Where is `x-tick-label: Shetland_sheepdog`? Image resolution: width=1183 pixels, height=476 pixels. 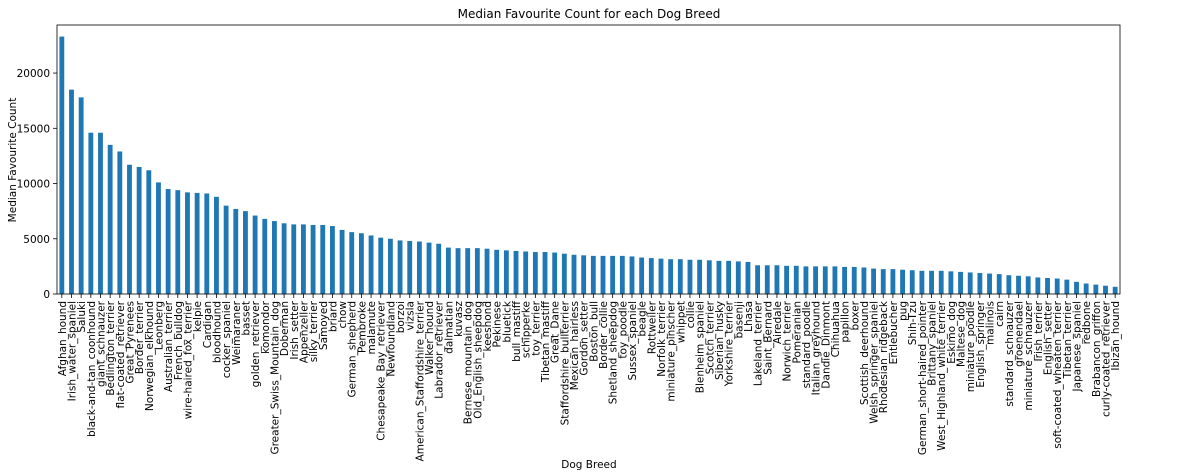 x-tick-label: Shetland_sheepdog is located at coordinates (614, 352).